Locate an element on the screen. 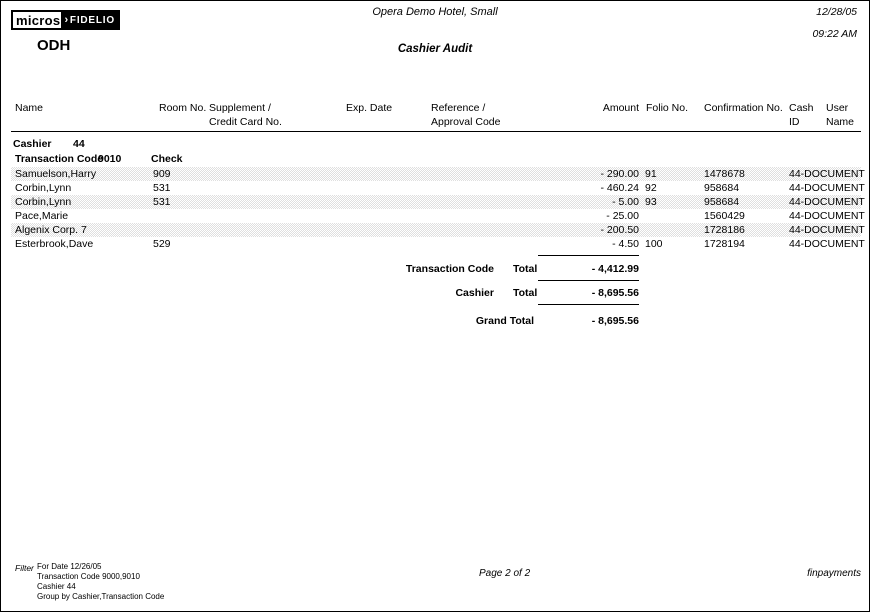 This screenshot has width=870, height=612. property-code: ODH is located at coordinates (54, 45).